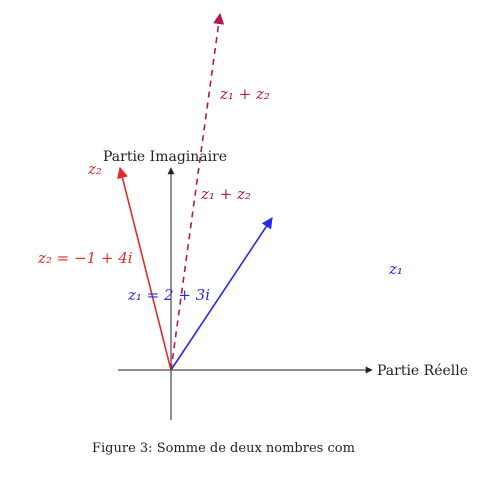 This screenshot has height=478, width=480. I want to click on x-axis-label: Partie Réelle, so click(422, 371).